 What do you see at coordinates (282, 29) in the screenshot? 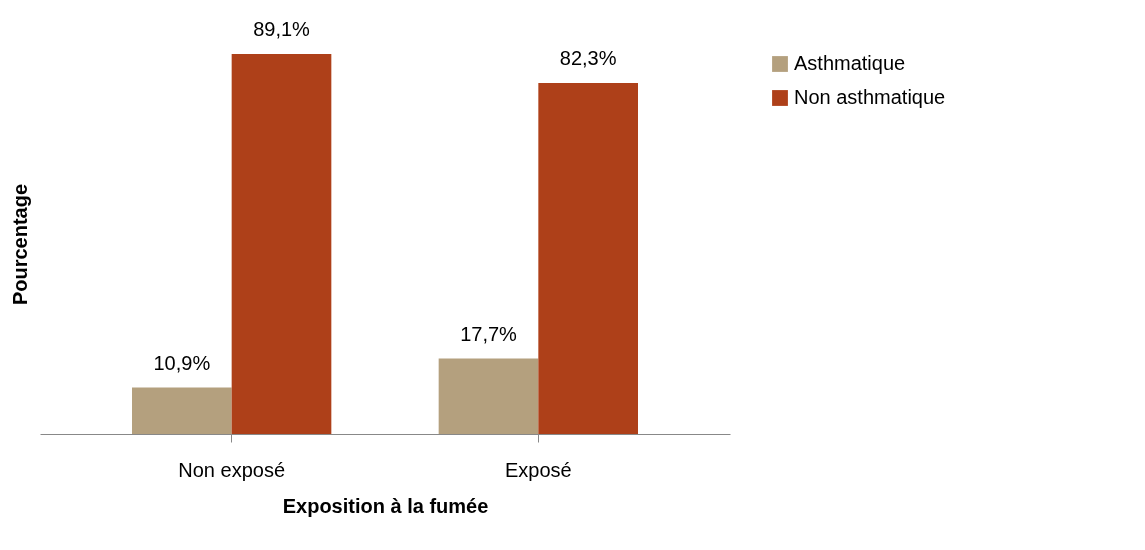
I see `data-label: 89,1%` at bounding box center [282, 29].